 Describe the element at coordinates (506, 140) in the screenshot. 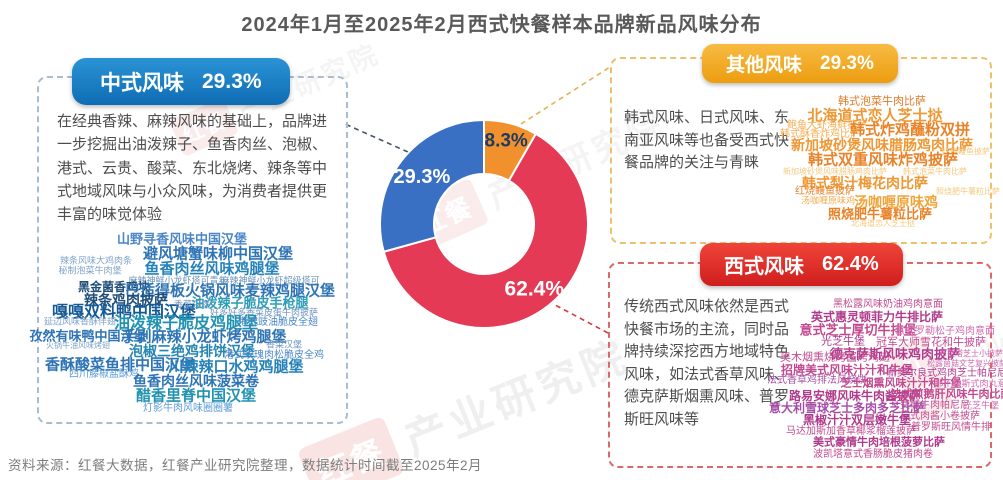

I see `donut-label: 8.3%` at that location.